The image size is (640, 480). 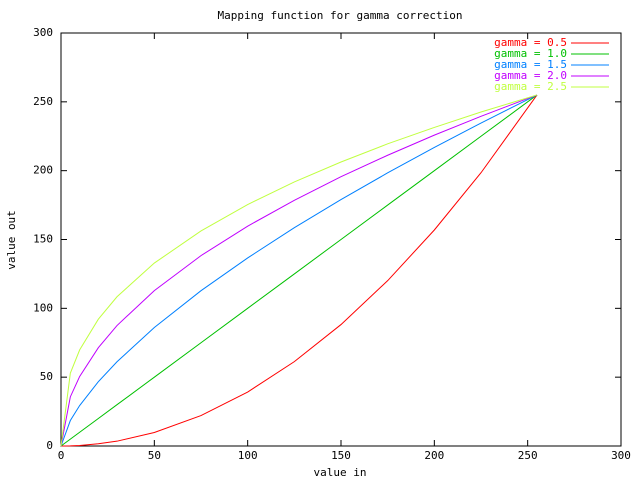 I want to click on legend-label: gamma = 1.0, so click(x=530, y=53).